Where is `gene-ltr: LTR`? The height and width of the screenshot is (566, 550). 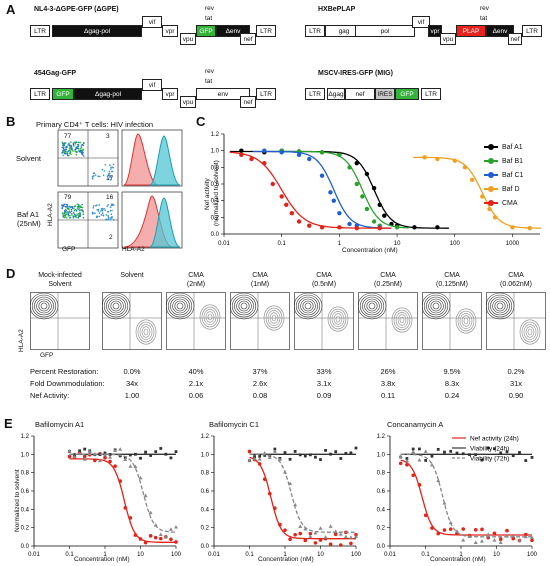 gene-ltr: LTR is located at coordinates (315, 94).